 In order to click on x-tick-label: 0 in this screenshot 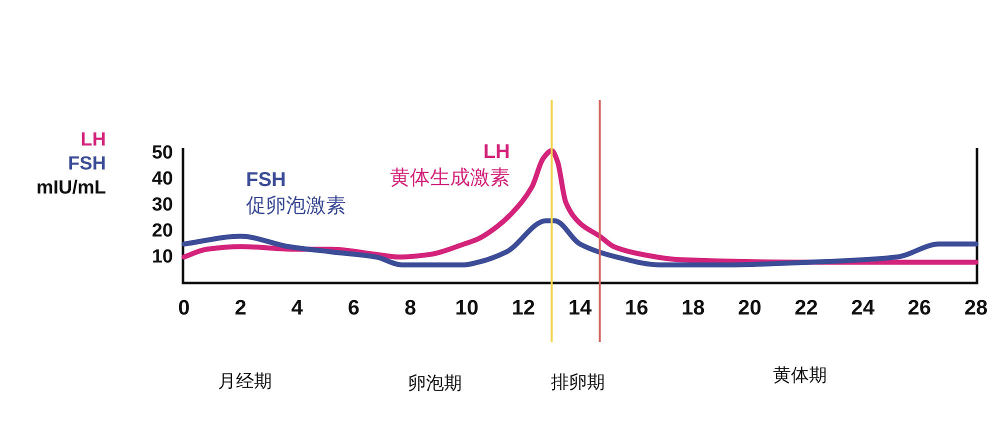, I will do `click(184, 308)`.